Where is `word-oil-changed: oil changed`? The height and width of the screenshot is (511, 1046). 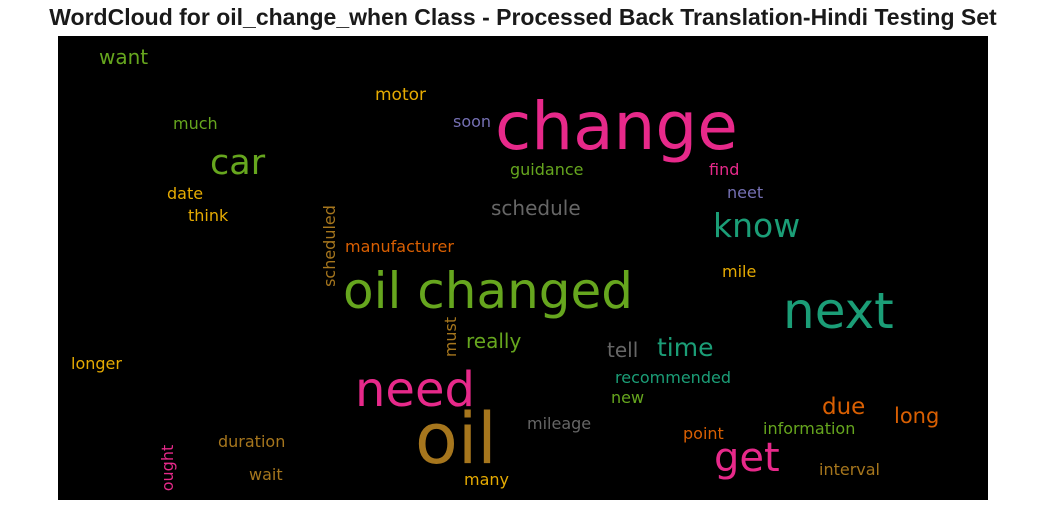 word-oil-changed: oil changed is located at coordinates (488, 291).